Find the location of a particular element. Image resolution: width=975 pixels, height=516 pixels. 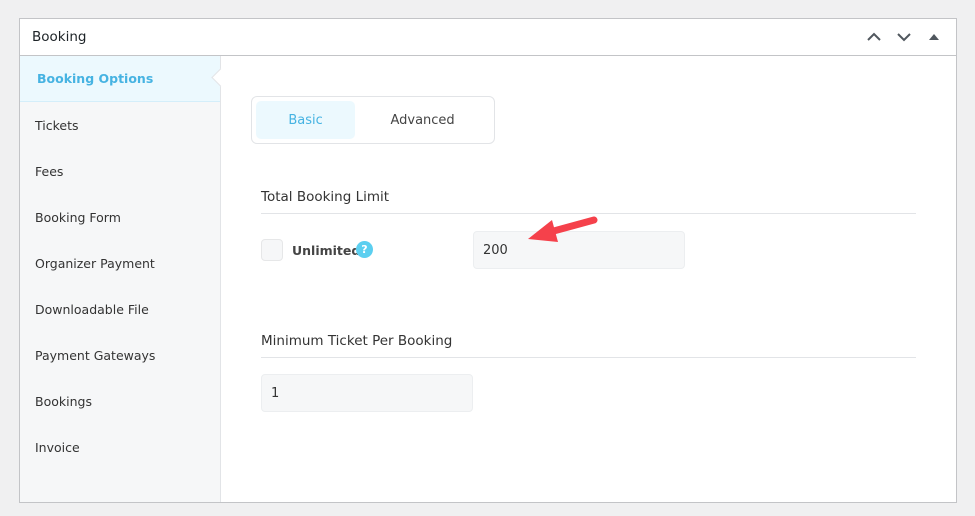

sidebar-item-fees: Fees is located at coordinates (49, 171).